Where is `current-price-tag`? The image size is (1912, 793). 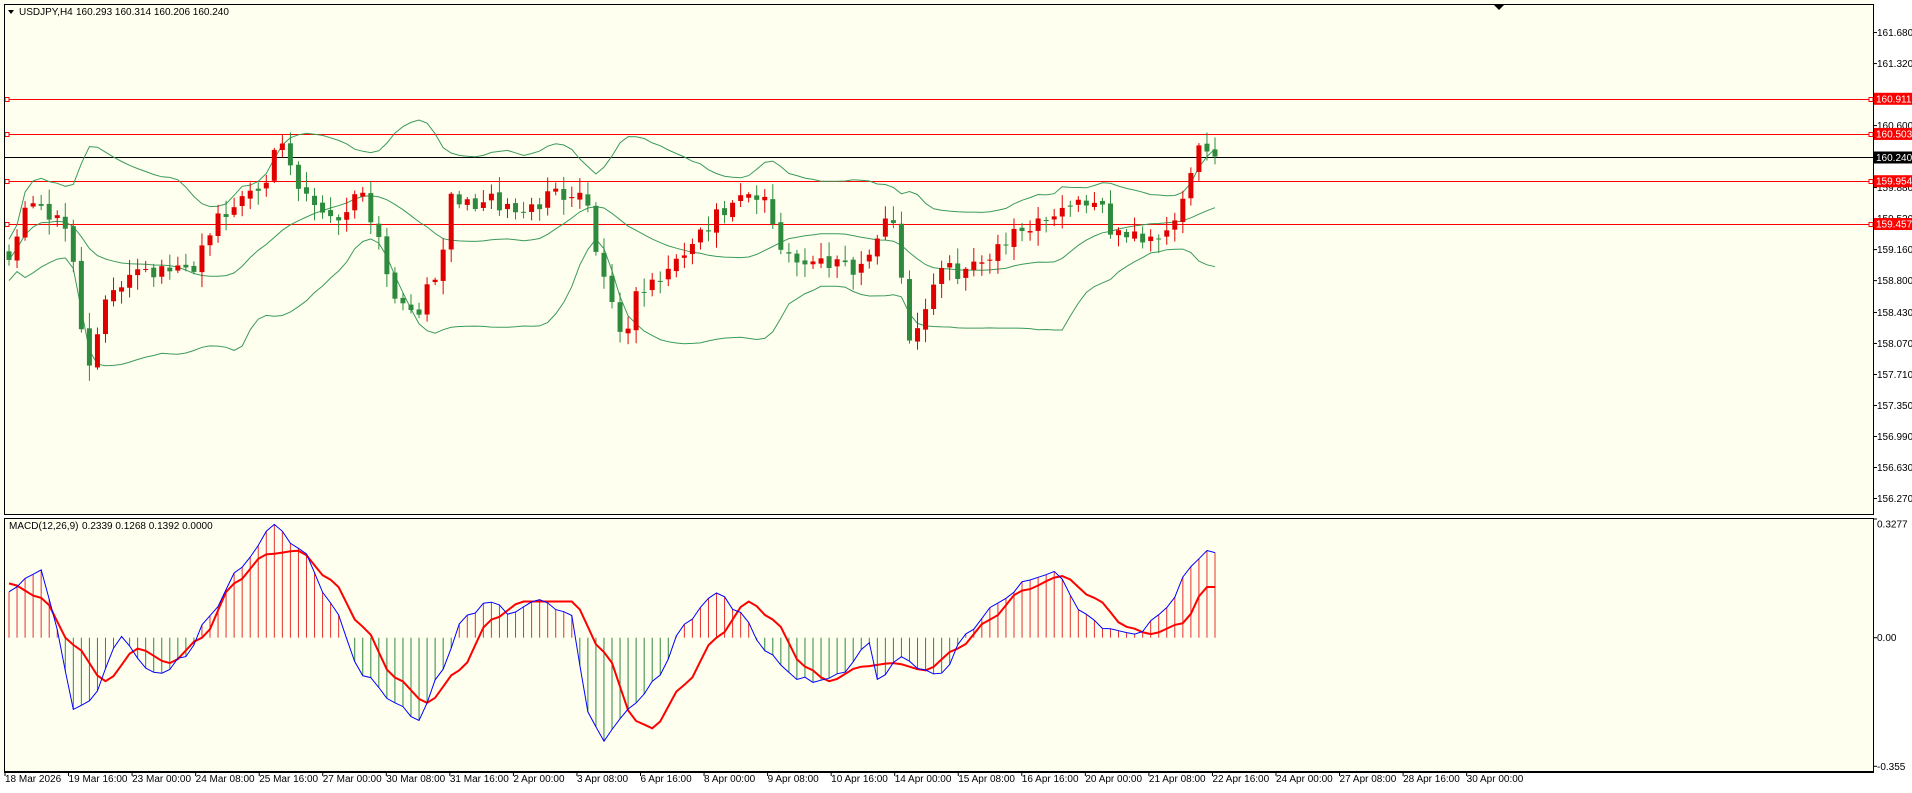 current-price-tag is located at coordinates (1893, 157).